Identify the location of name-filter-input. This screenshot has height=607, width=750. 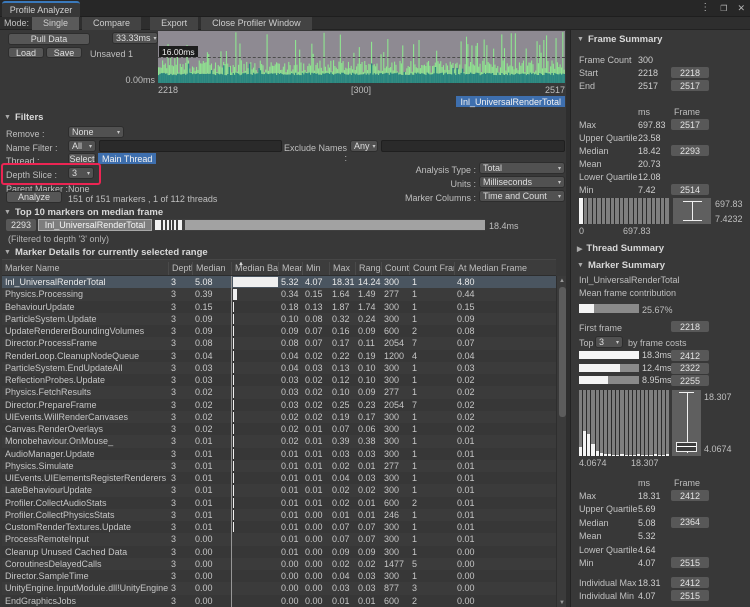
(190, 146).